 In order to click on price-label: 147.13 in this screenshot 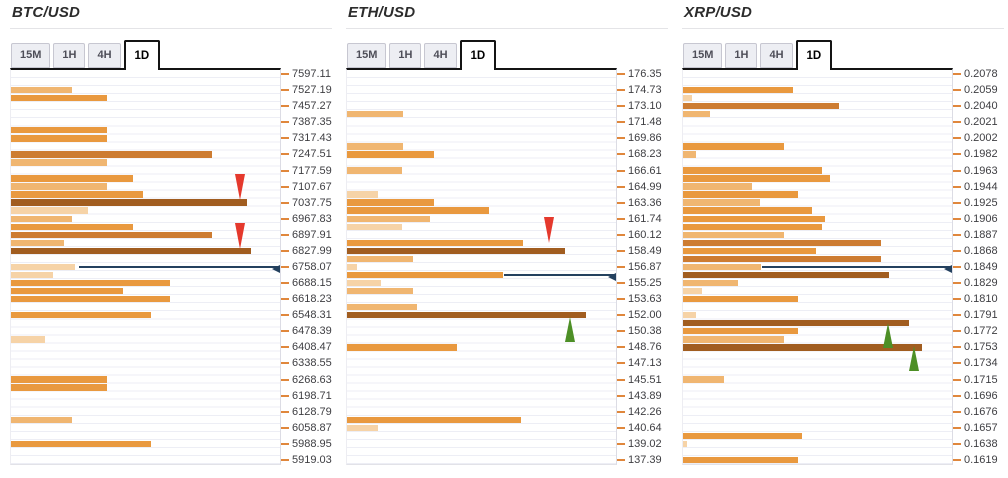, I will do `click(645, 363)`.